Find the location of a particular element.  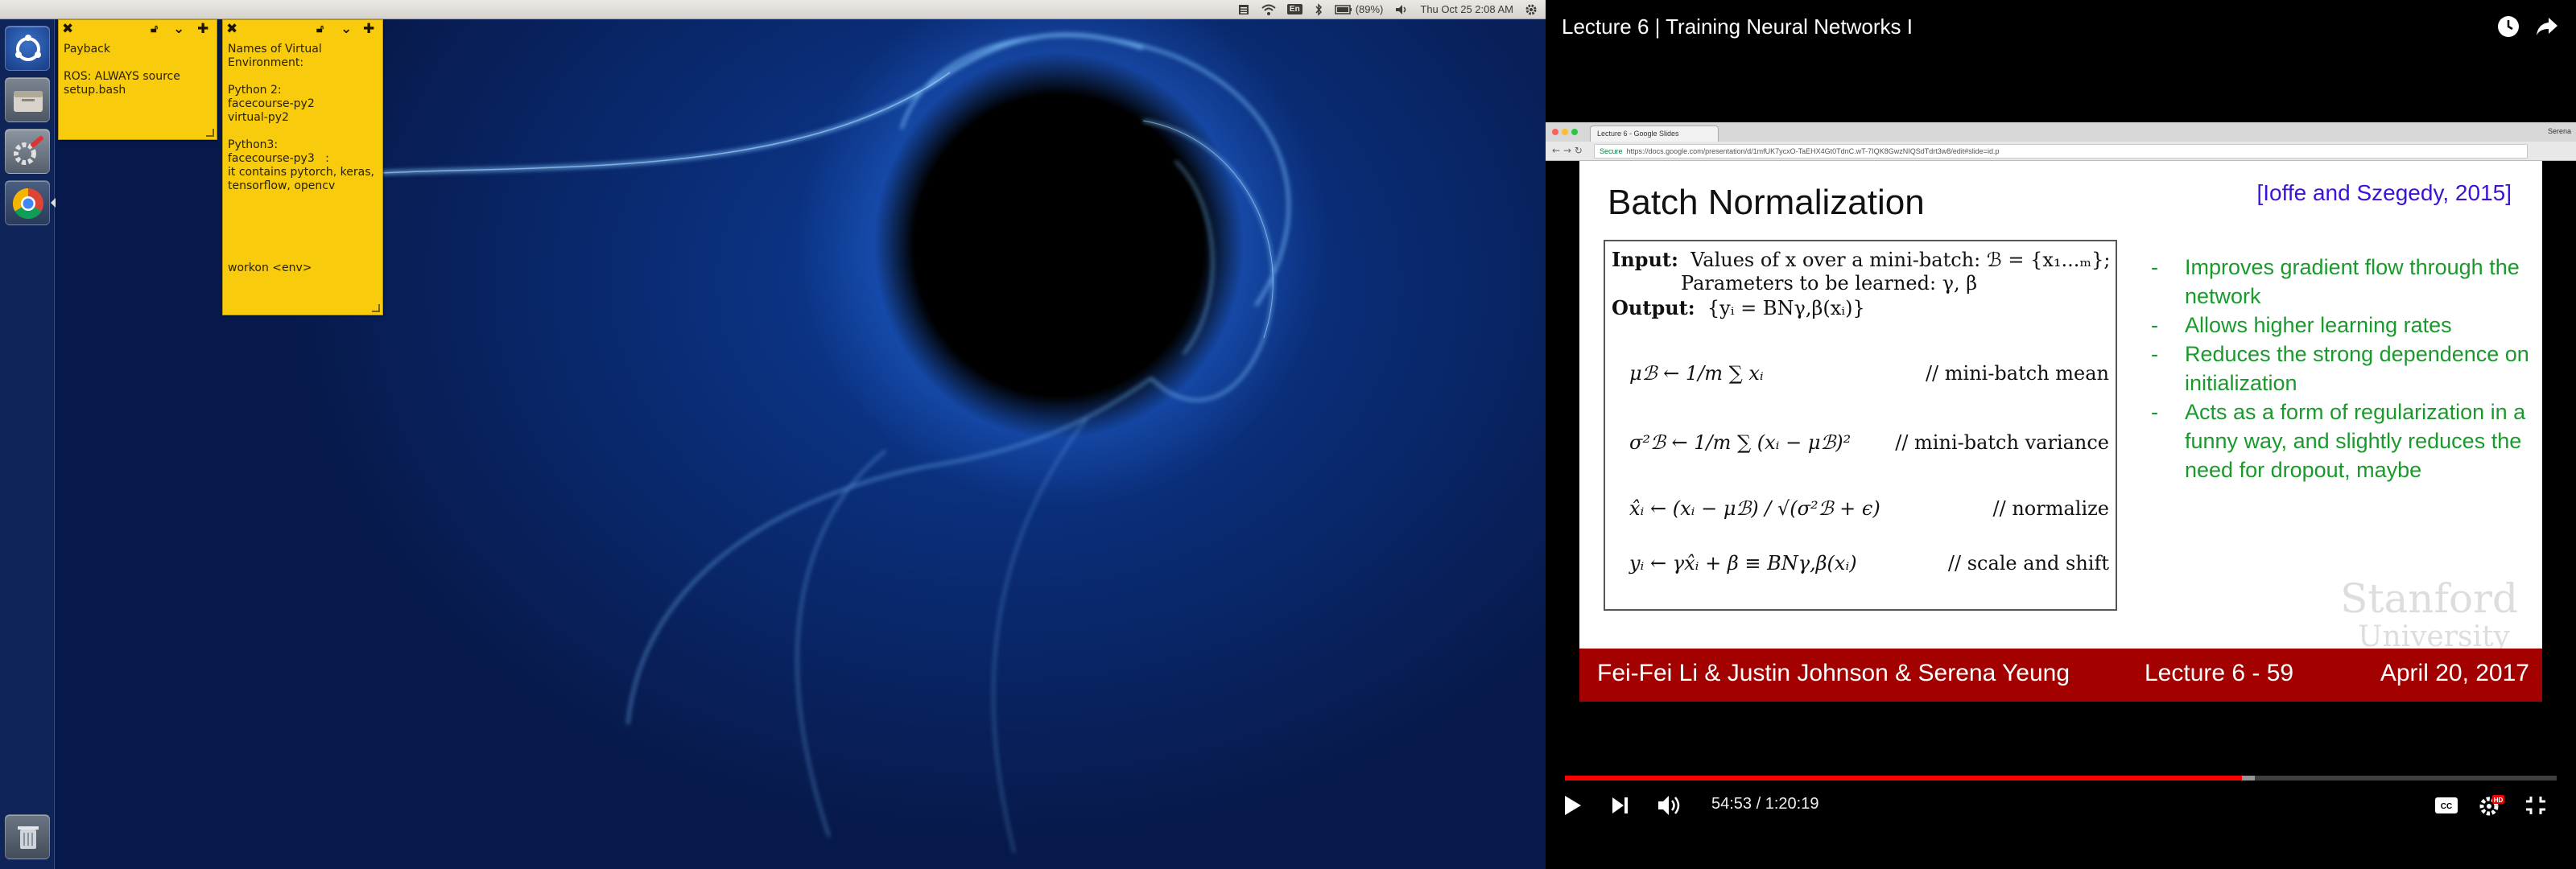

battery-percent: (89%) is located at coordinates (1369, 9).